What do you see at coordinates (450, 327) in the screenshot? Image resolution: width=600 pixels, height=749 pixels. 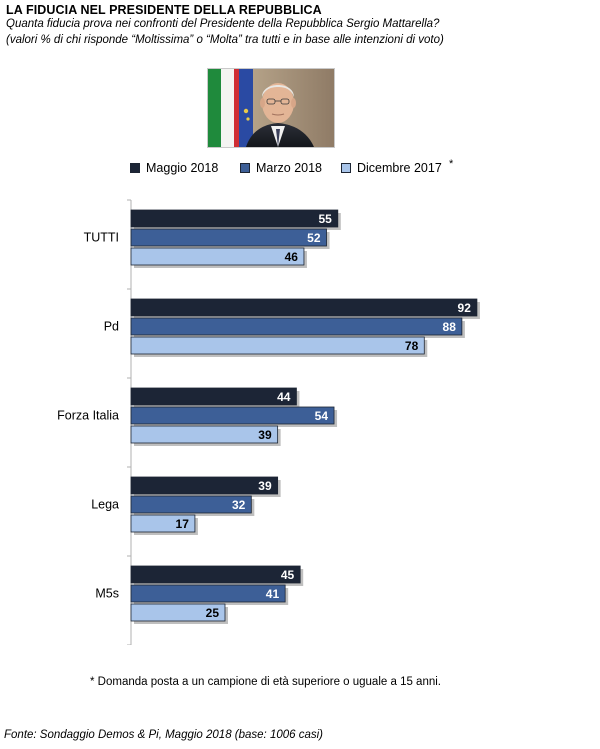 I see `value-label-pd-marzo-2018: 88` at bounding box center [450, 327].